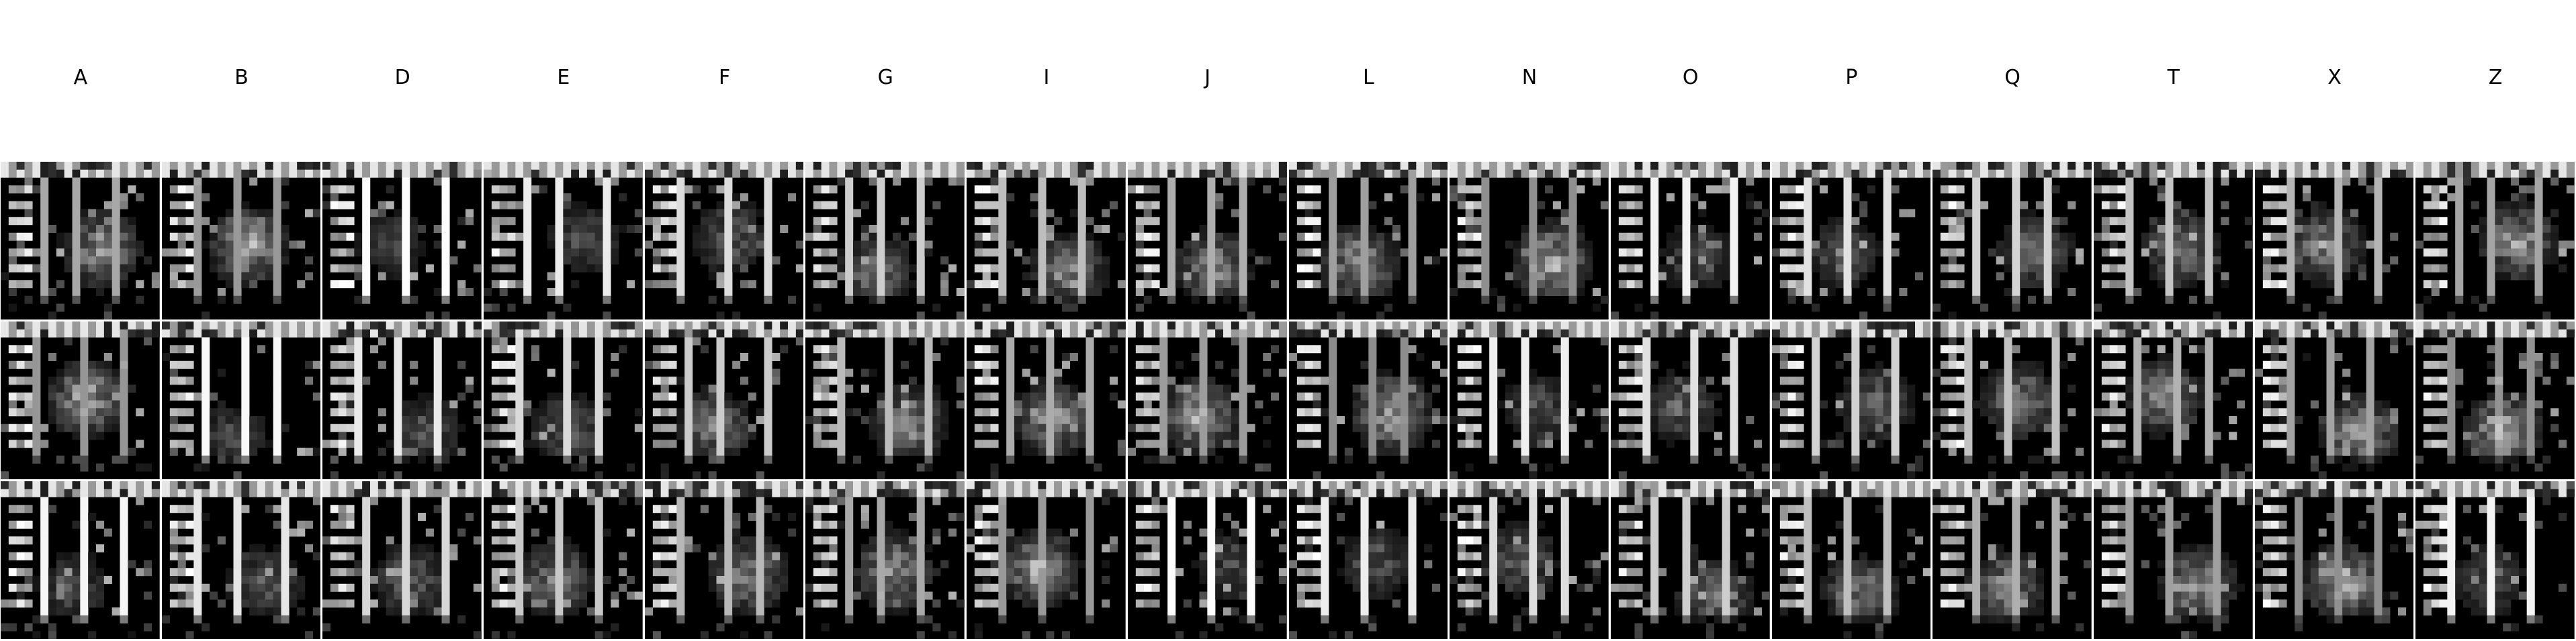 The height and width of the screenshot is (641, 2576). Describe the element at coordinates (1529, 400) in the screenshot. I see `sample-tile-n-row2` at that location.